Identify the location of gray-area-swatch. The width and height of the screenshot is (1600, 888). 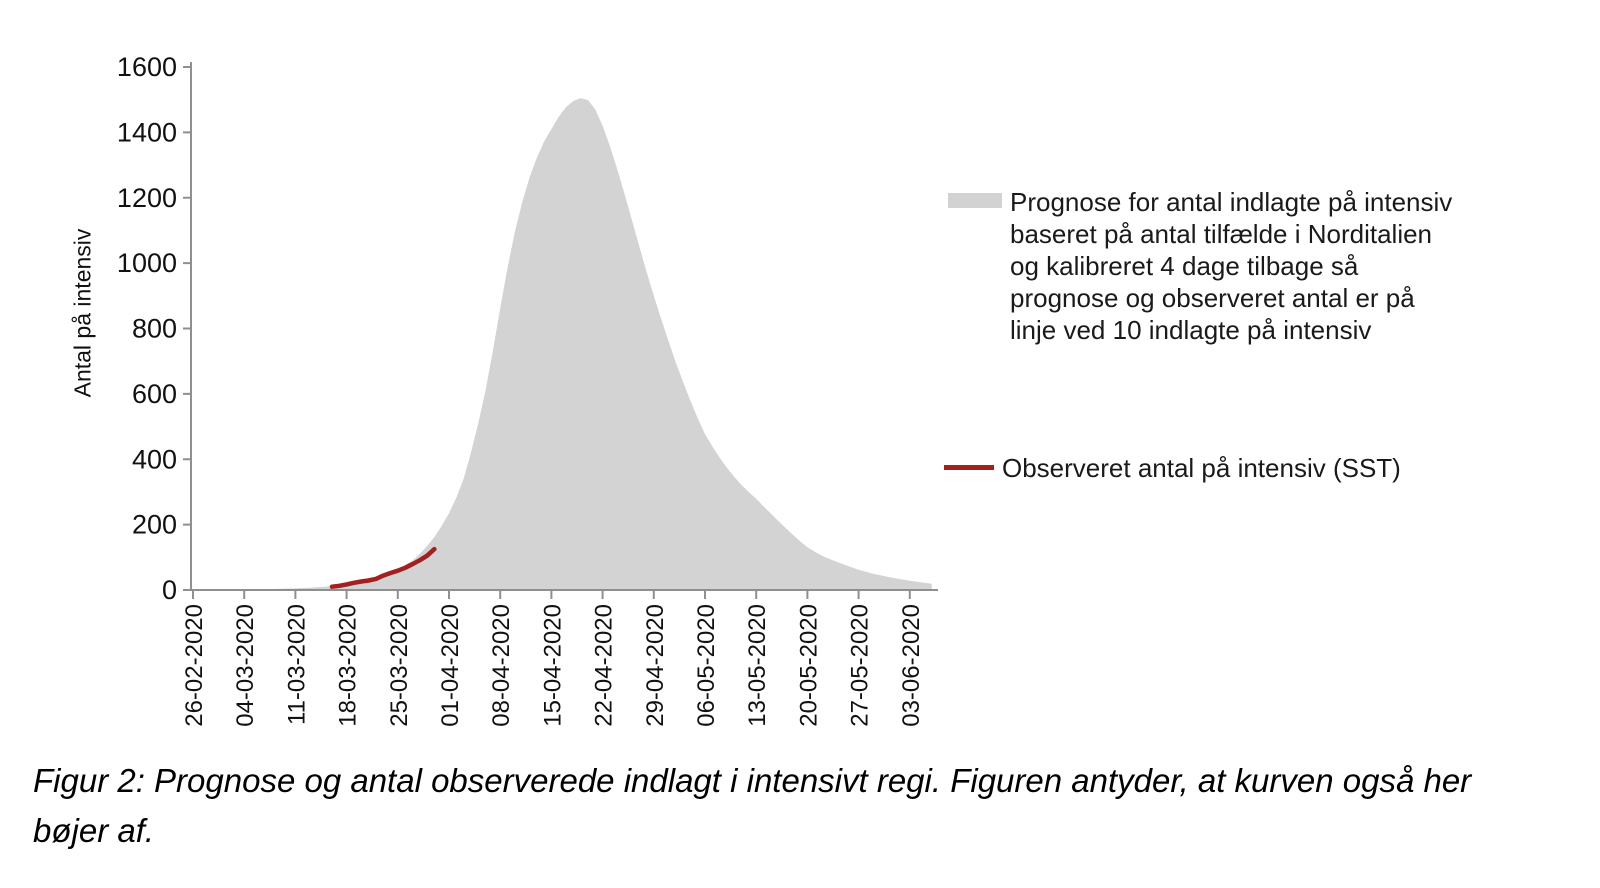
(975, 200).